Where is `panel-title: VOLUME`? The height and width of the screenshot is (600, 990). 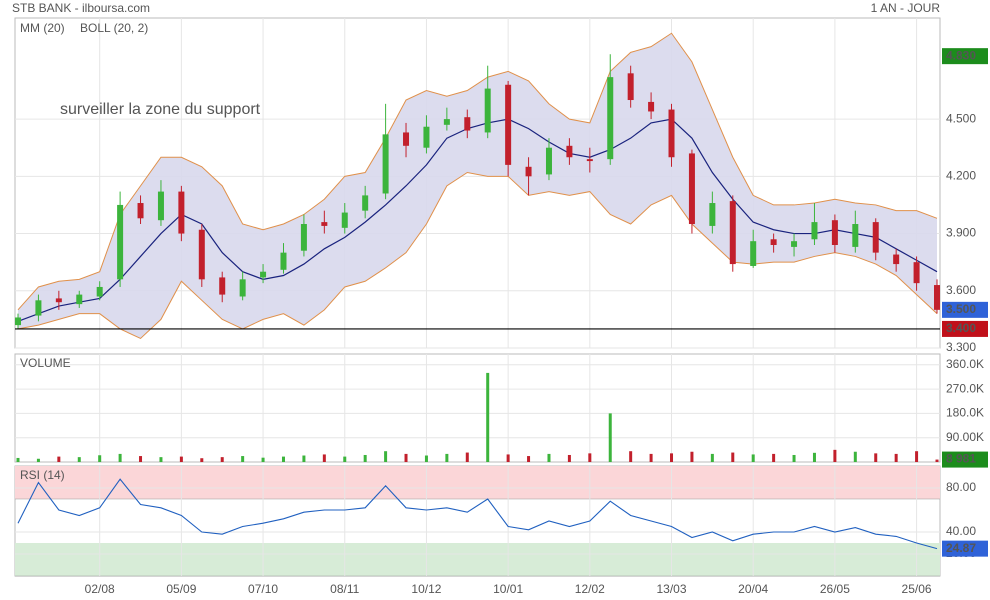 panel-title: VOLUME is located at coordinates (45, 363).